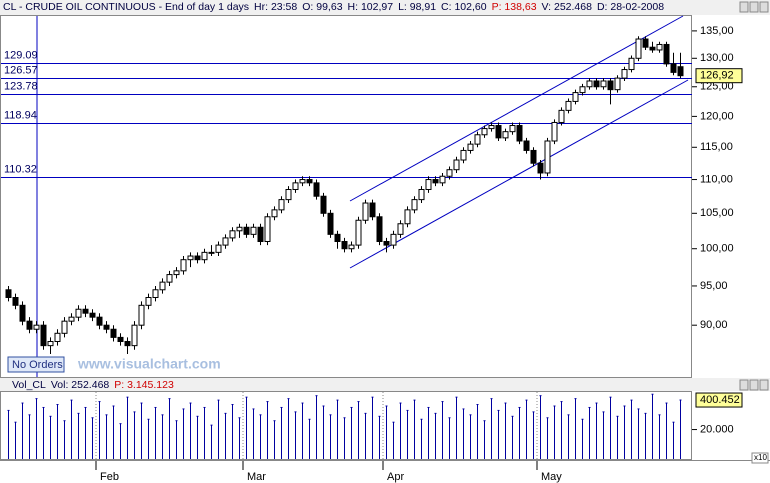  I want to click on y-tick-label: 125,00, so click(717, 87).